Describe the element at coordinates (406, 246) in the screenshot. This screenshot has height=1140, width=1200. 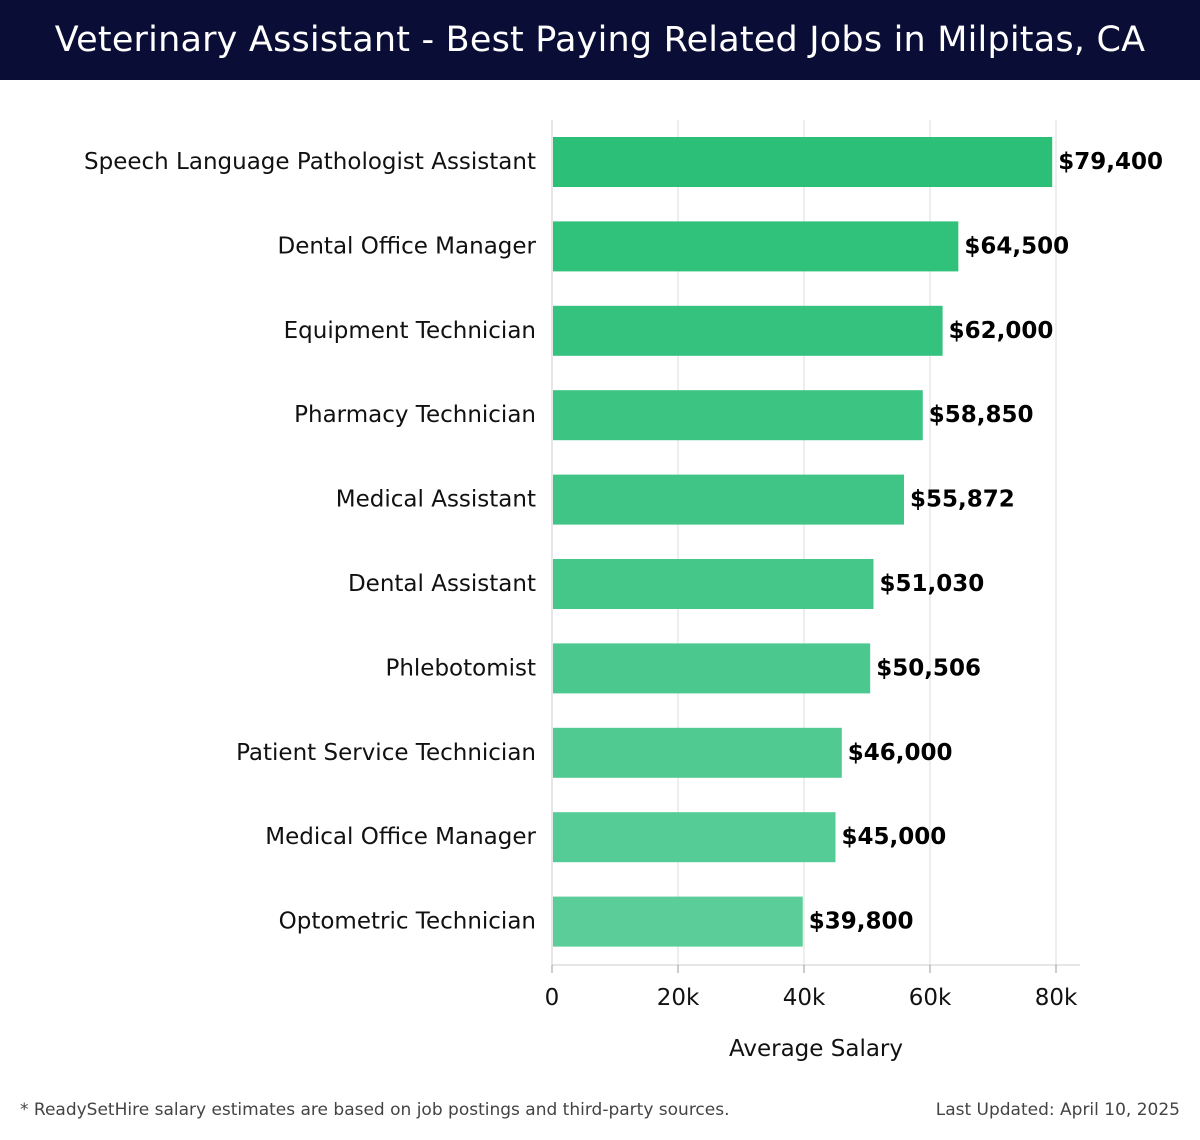
I see `category-label: Dental Office Manager` at that location.